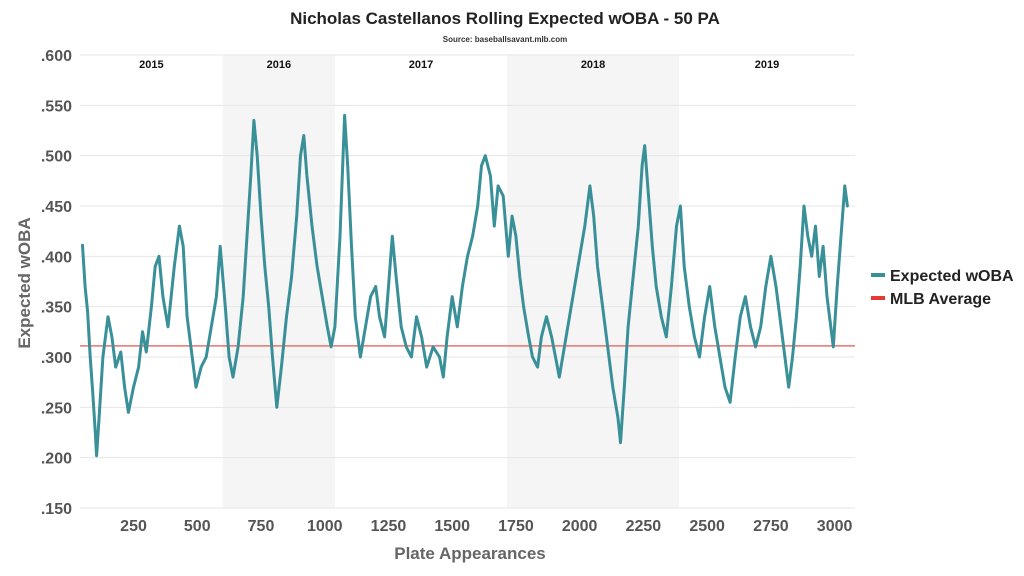 The width and height of the screenshot is (1024, 576). What do you see at coordinates (505, 39) in the screenshot?
I see `chart-subtitle: Source: baseballsavant.mlb.com` at bounding box center [505, 39].